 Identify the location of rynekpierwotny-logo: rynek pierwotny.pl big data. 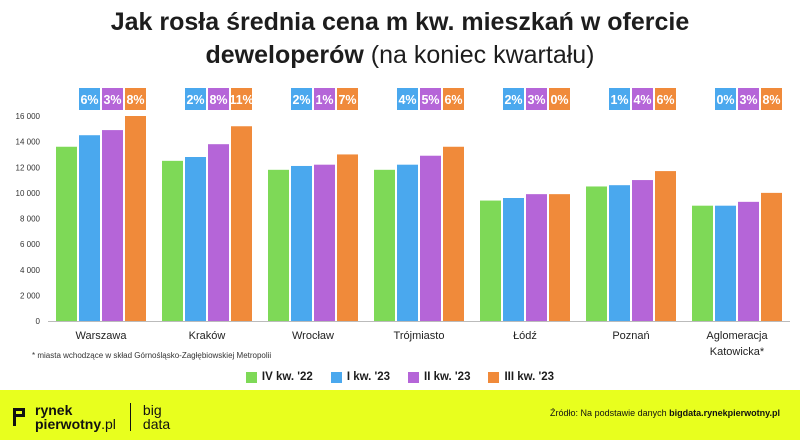
(91, 417).